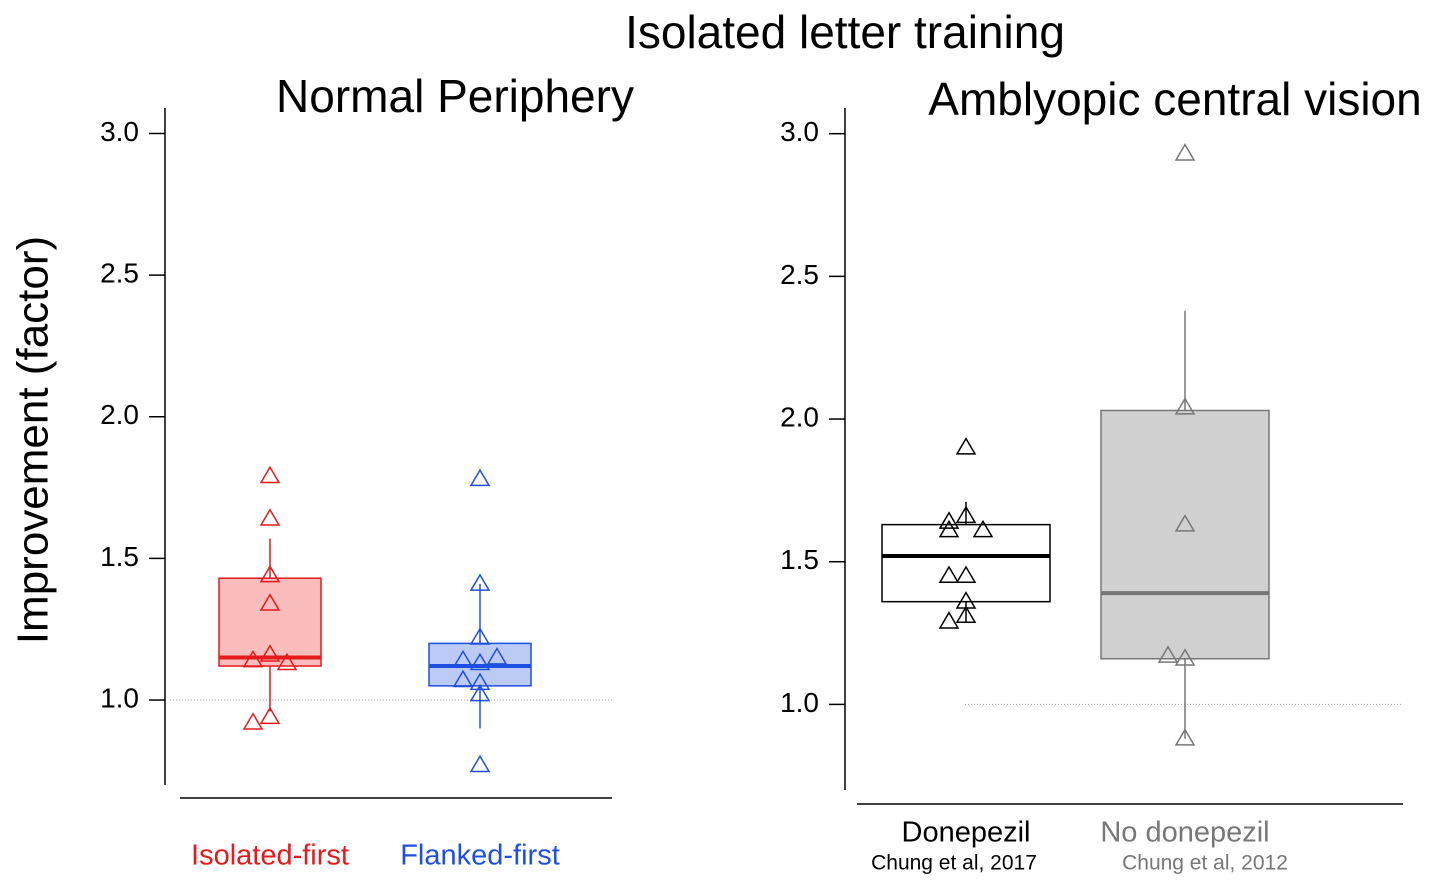 This screenshot has width=1452, height=880. I want to click on category-label: Isolated-first, so click(270, 856).